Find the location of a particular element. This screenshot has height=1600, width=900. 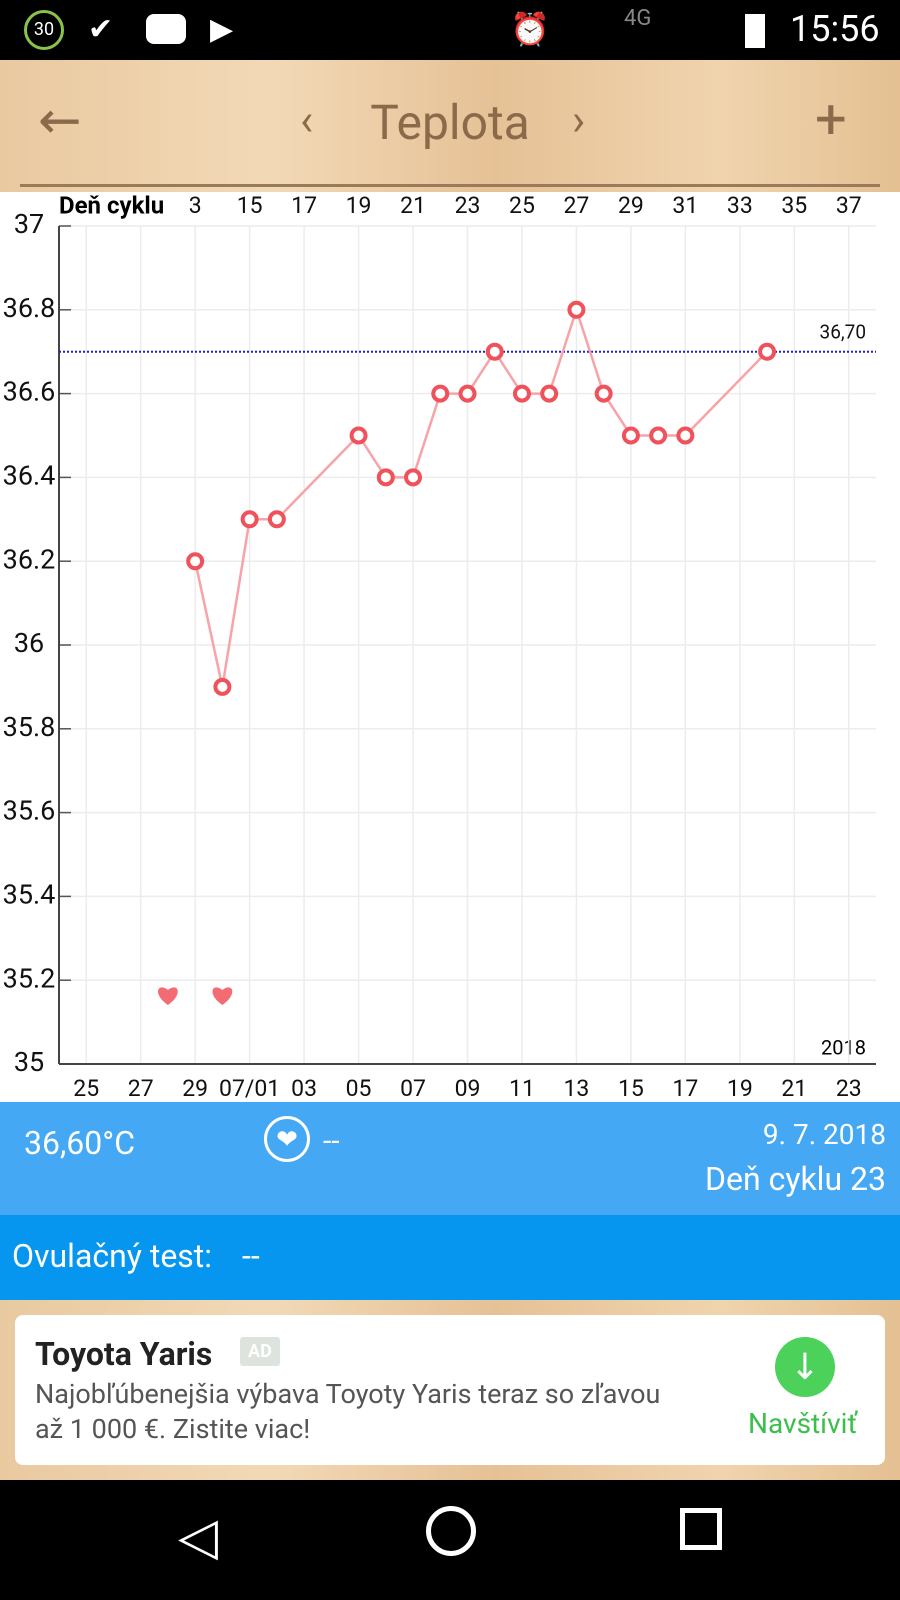

ad-badge: AD is located at coordinates (260, 1351).